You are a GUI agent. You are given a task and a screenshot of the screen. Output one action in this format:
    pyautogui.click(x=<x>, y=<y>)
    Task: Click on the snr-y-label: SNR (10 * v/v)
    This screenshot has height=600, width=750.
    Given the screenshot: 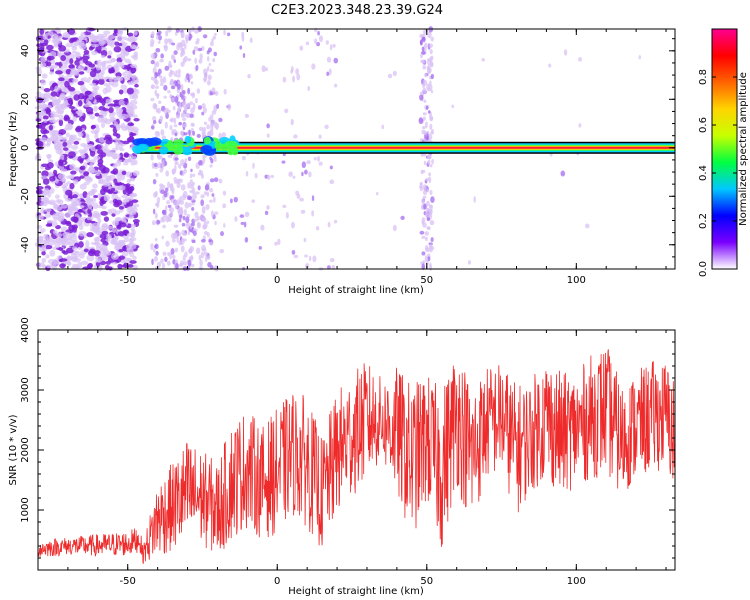 What is the action you would take?
    pyautogui.click(x=13, y=449)
    